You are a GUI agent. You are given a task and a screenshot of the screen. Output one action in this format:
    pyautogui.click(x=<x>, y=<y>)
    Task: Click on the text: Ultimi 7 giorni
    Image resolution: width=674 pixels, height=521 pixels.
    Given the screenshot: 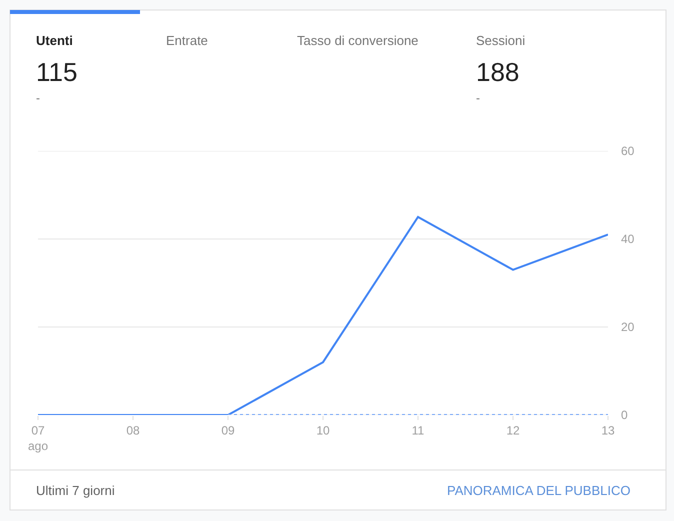 What is the action you would take?
    pyautogui.click(x=75, y=490)
    